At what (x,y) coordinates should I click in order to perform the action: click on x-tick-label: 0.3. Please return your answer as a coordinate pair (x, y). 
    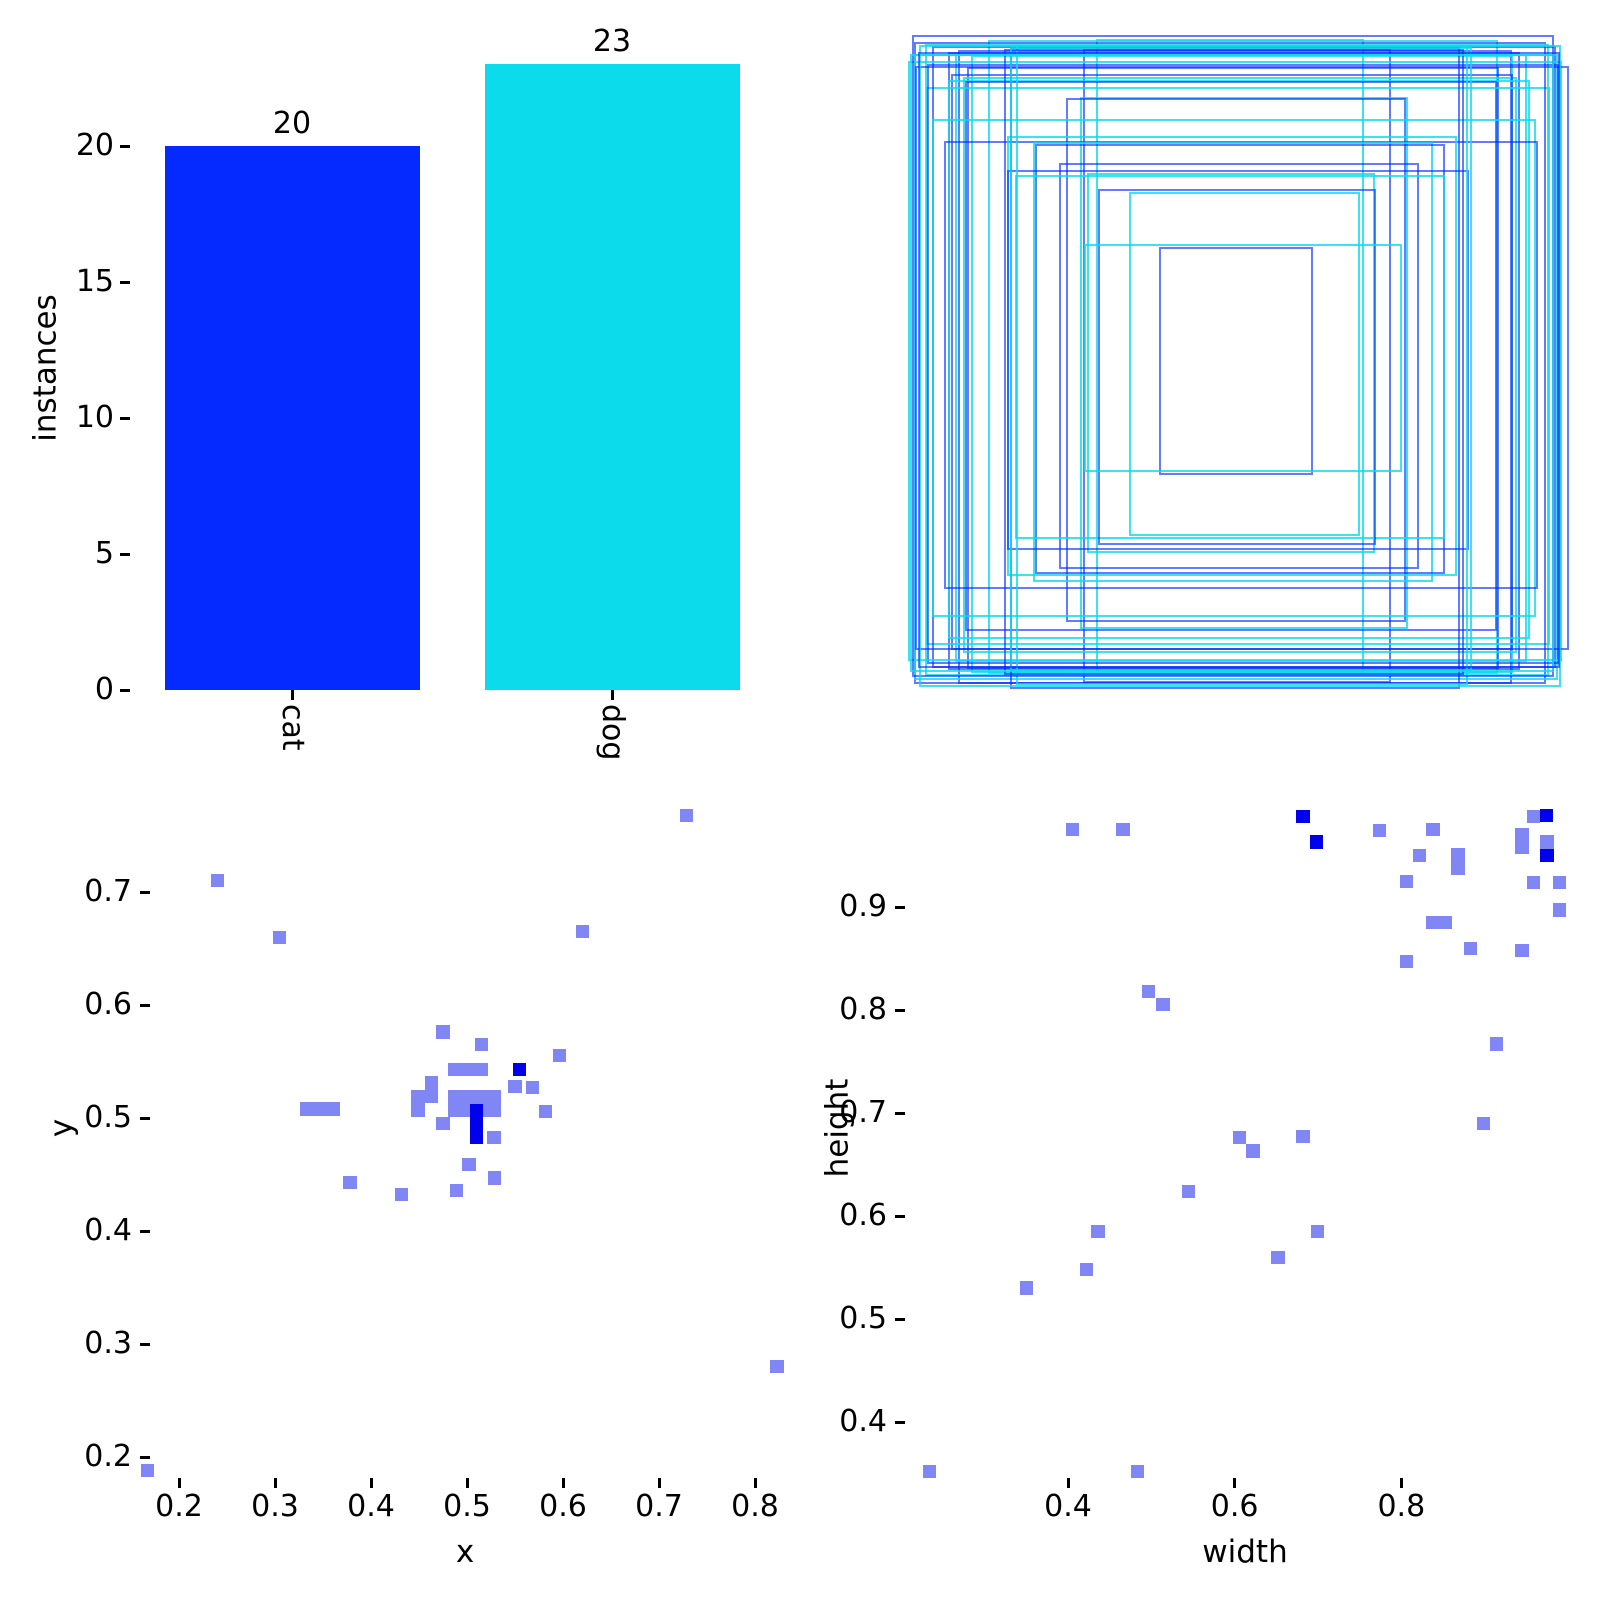
    Looking at the image, I should click on (275, 1506).